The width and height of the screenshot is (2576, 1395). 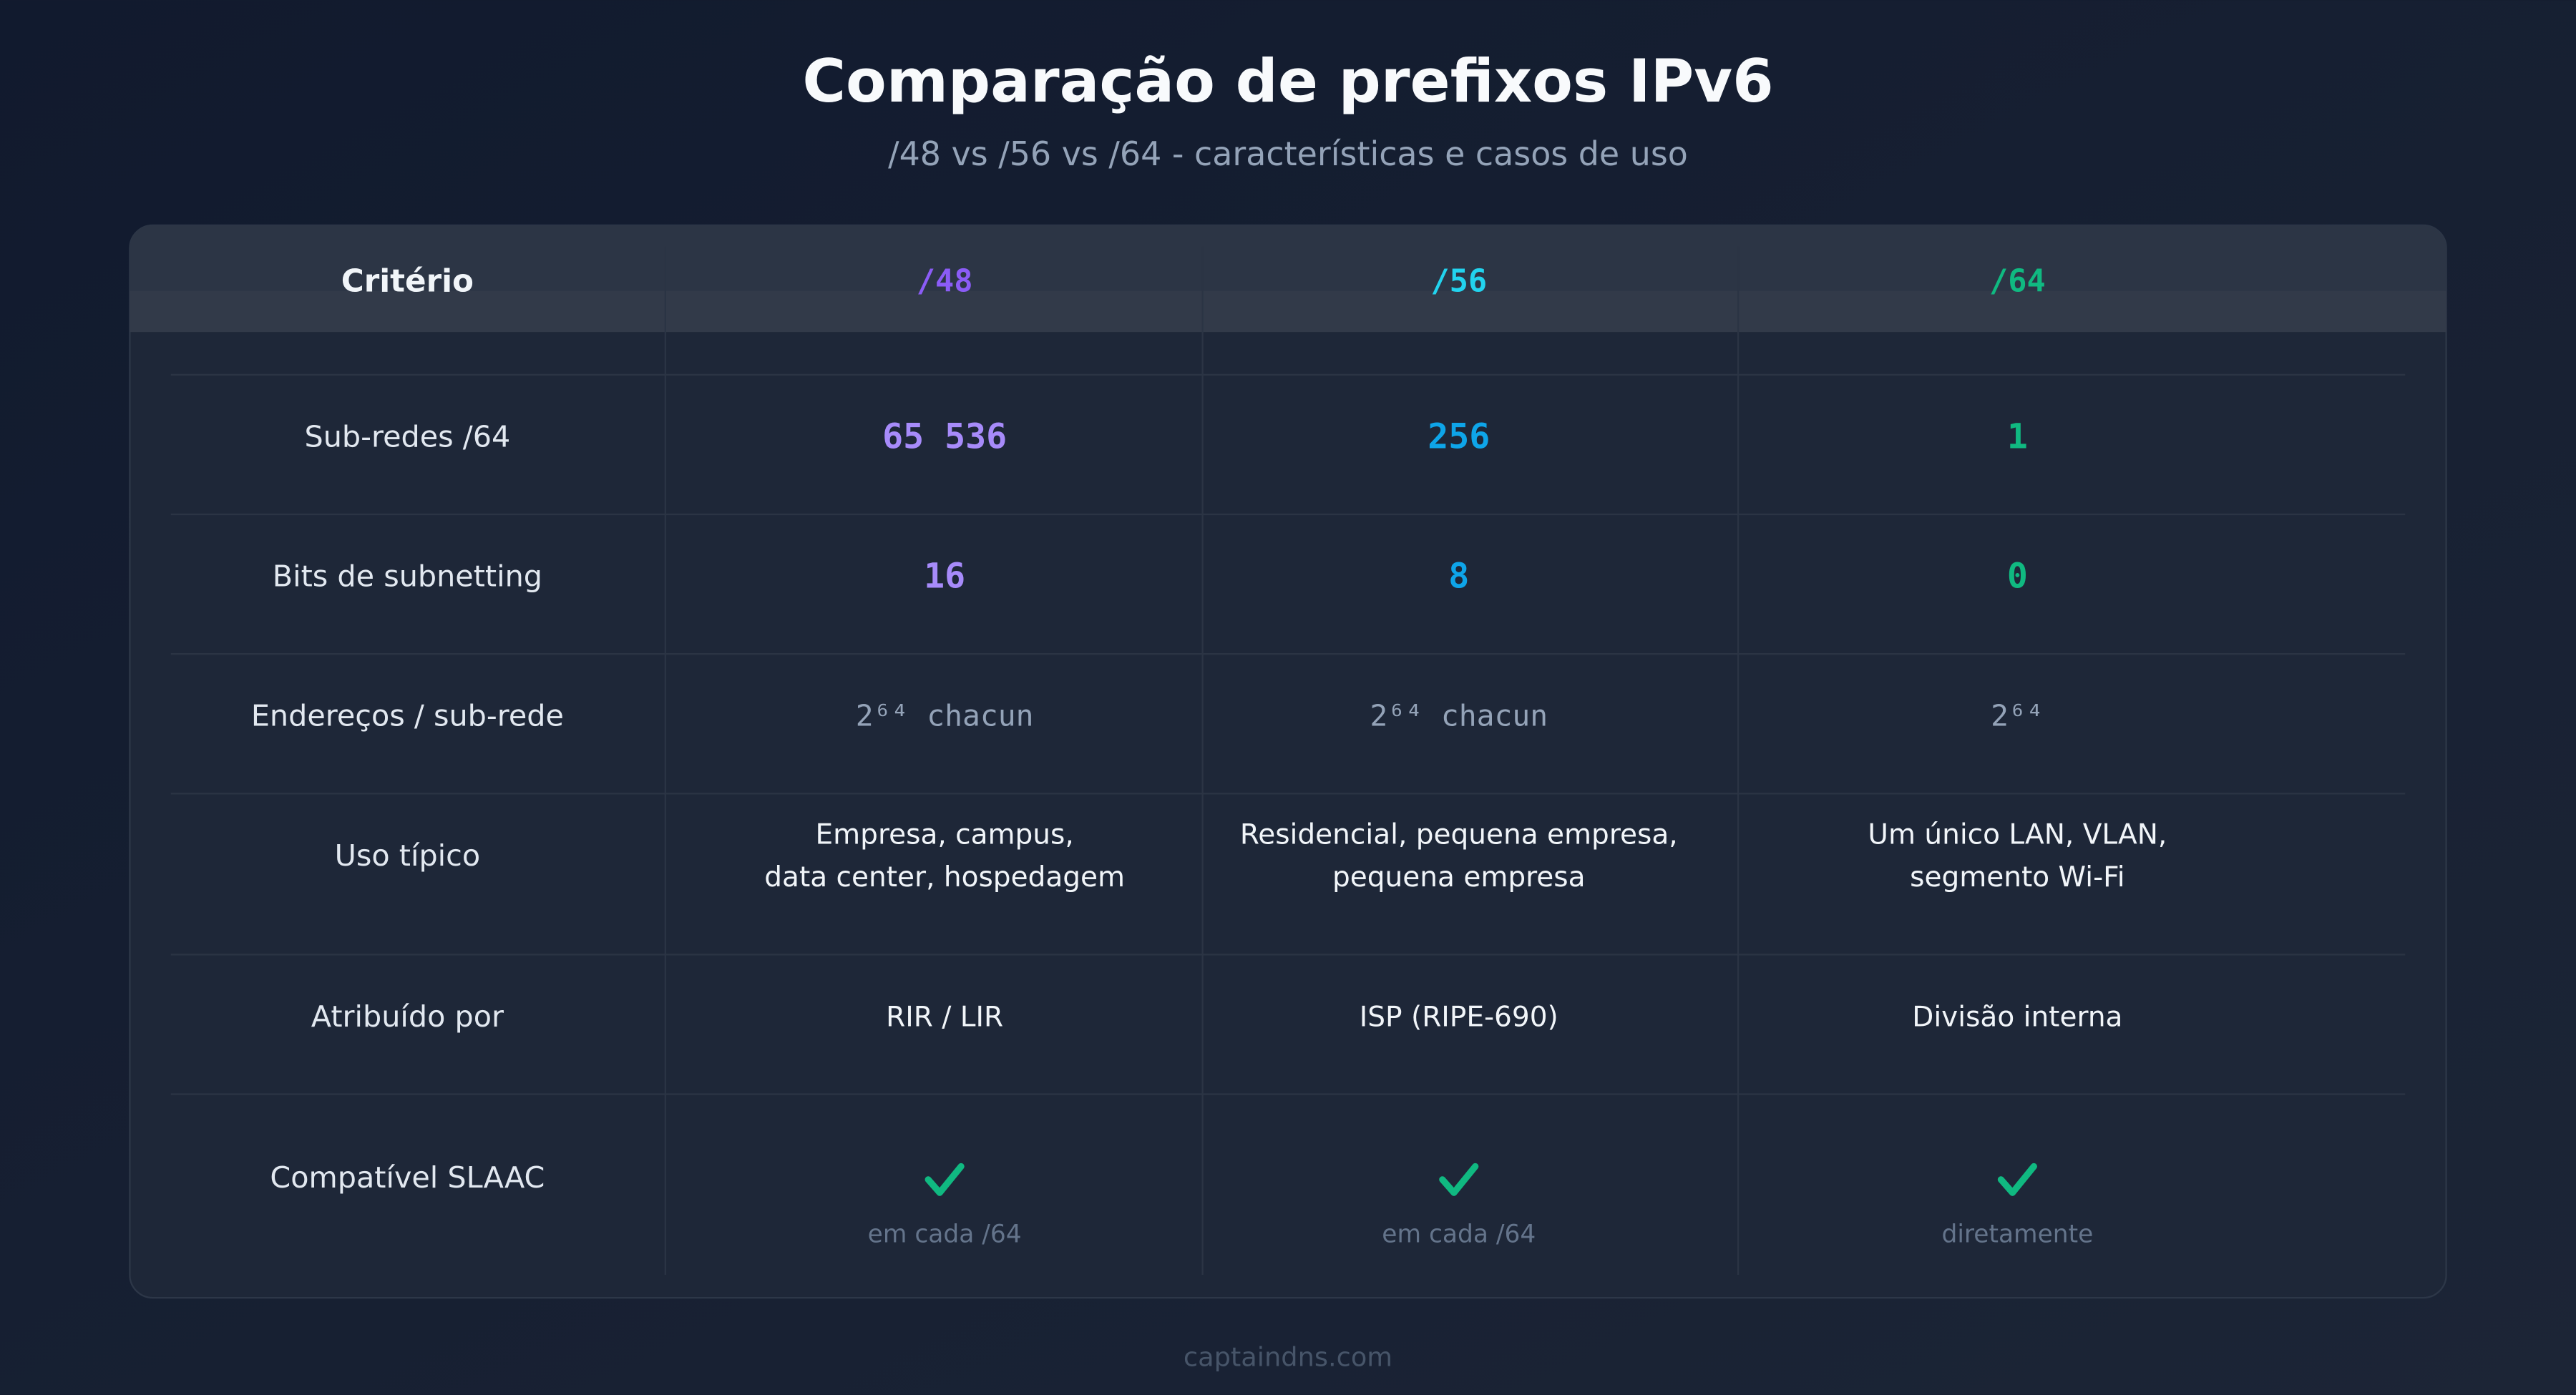 What do you see at coordinates (2017, 1234) in the screenshot?
I see `cell-note: diretamente` at bounding box center [2017, 1234].